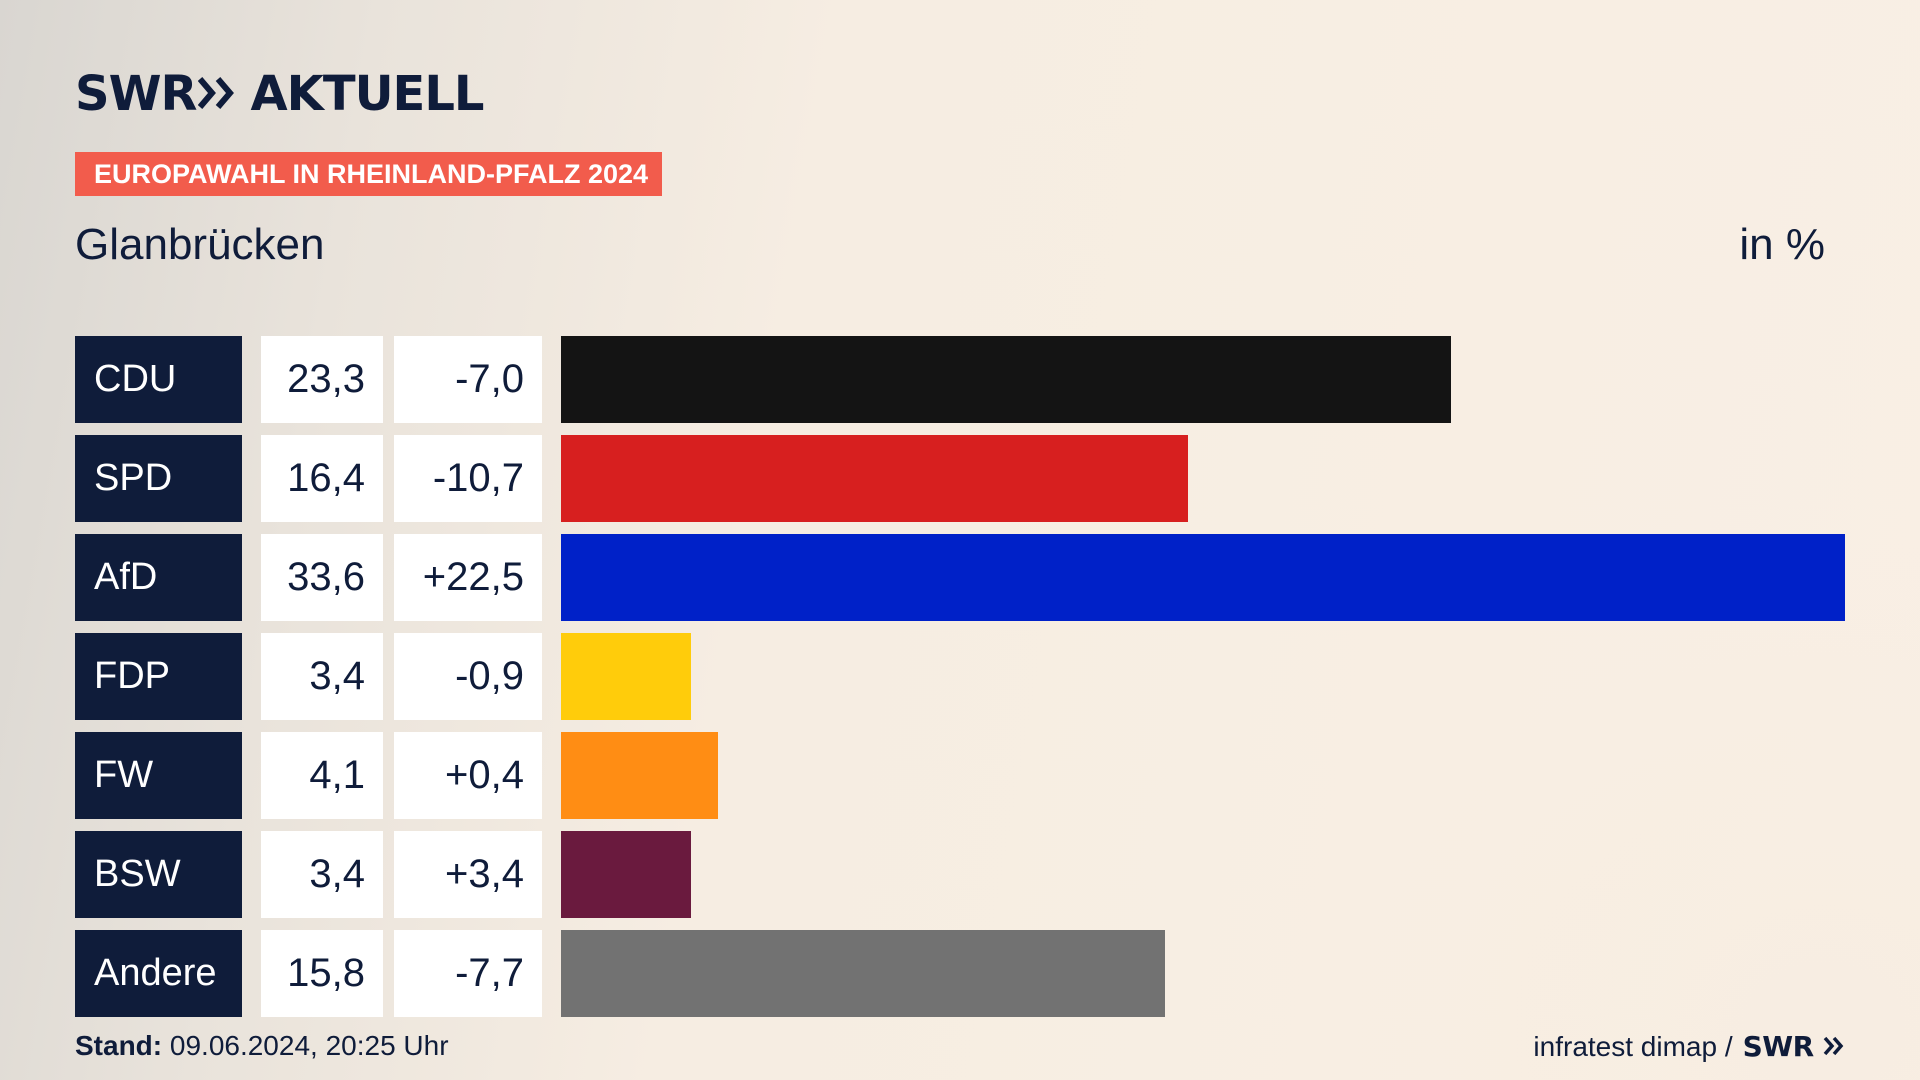 The width and height of the screenshot is (1920, 1080). I want to click on chart-row: FDP 3,4 -0,9, so click(960, 676).